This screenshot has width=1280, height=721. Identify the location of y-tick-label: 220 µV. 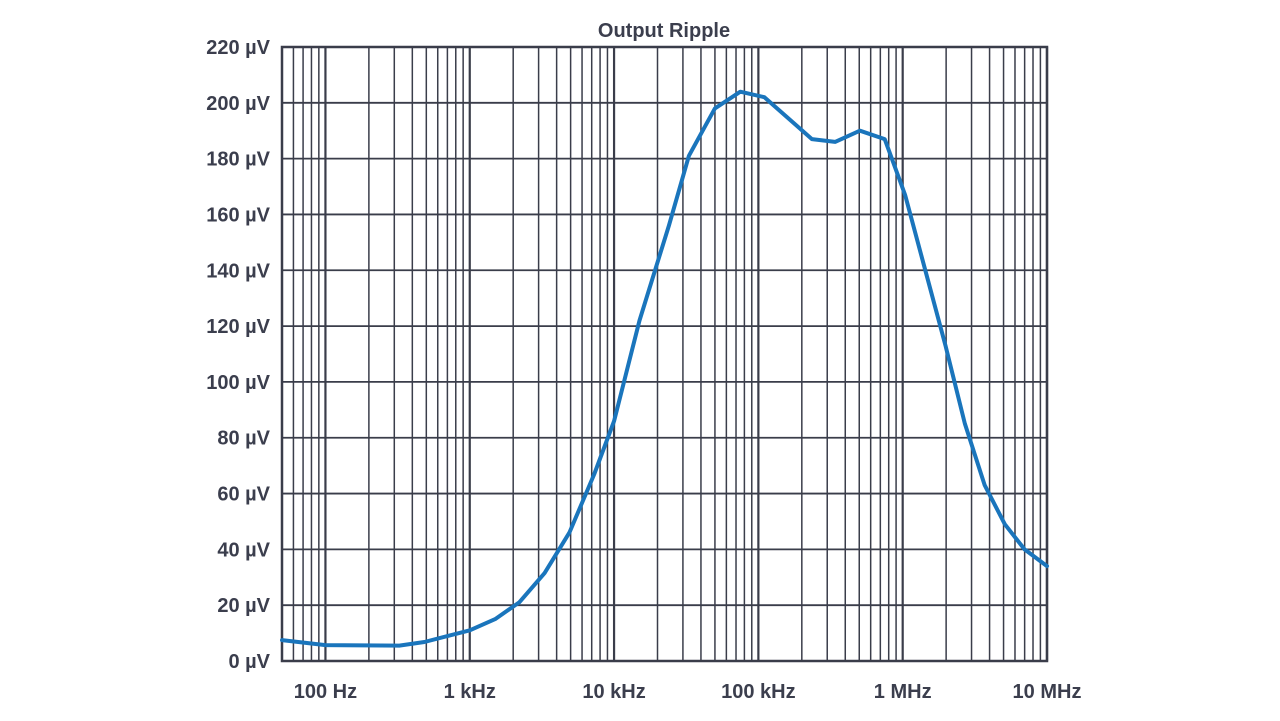
(238, 48).